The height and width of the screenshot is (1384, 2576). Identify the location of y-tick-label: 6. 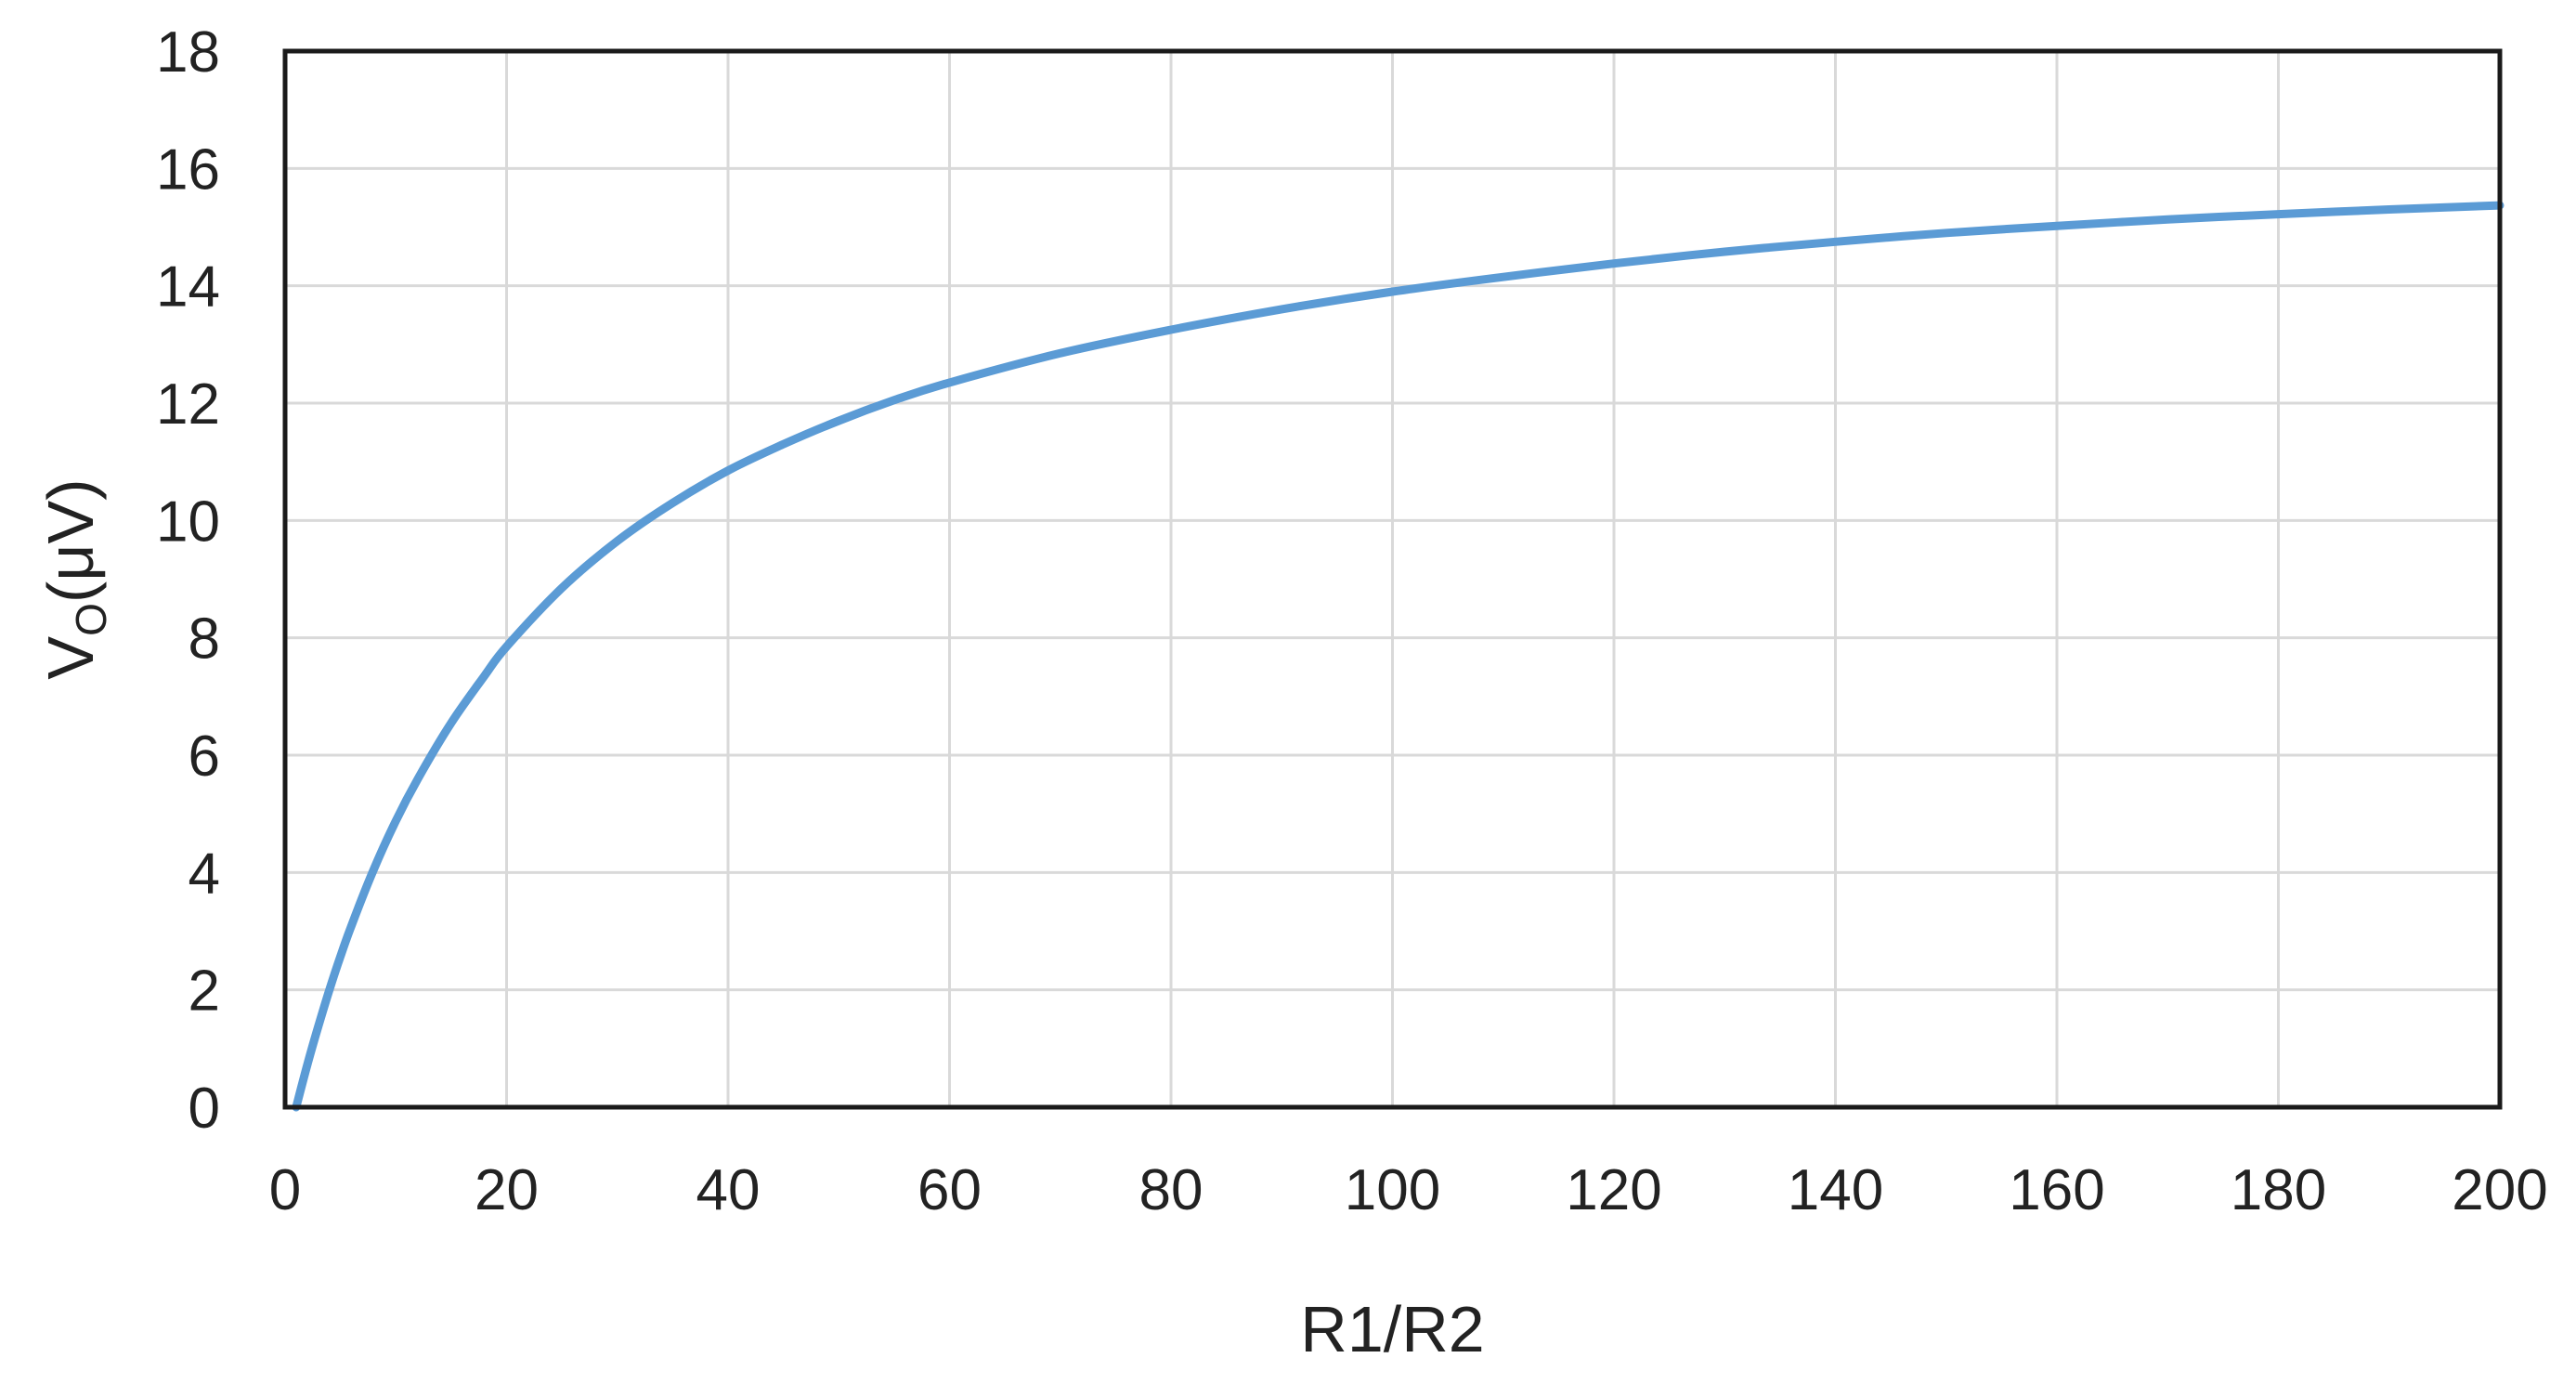
(204, 757).